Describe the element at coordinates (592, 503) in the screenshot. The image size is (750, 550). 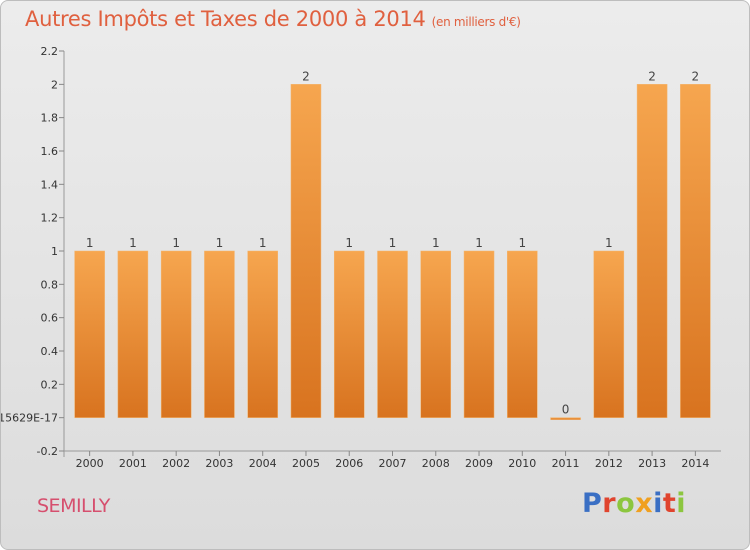
I see `logo-letter: P` at that location.